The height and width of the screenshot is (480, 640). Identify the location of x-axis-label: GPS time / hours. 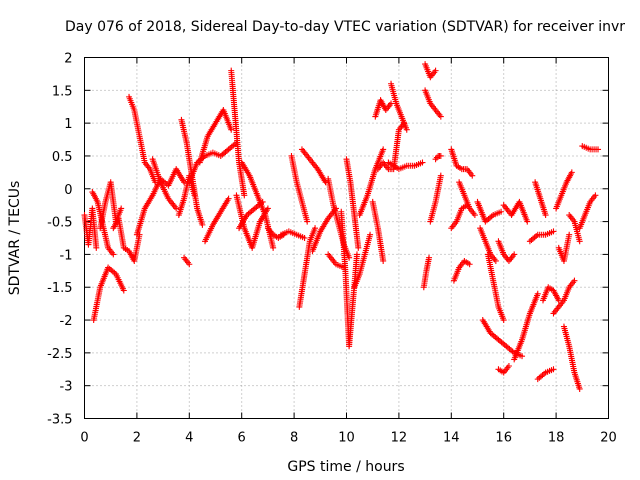
(345, 467).